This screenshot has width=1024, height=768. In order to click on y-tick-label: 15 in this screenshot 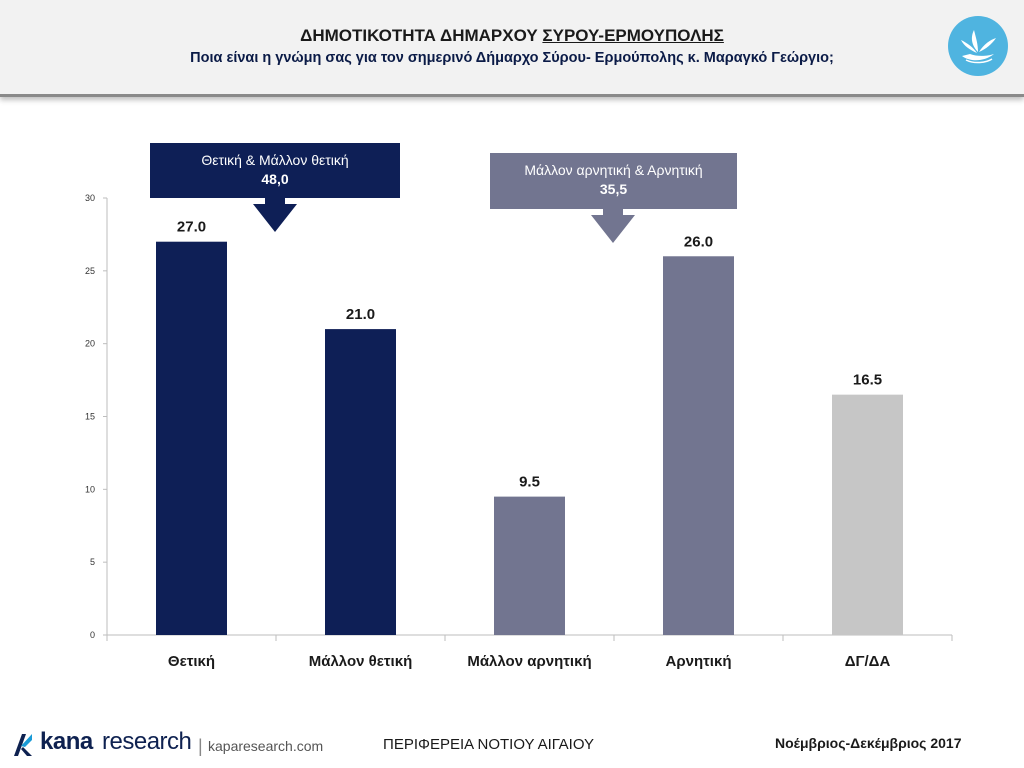, I will do `click(90, 417)`.